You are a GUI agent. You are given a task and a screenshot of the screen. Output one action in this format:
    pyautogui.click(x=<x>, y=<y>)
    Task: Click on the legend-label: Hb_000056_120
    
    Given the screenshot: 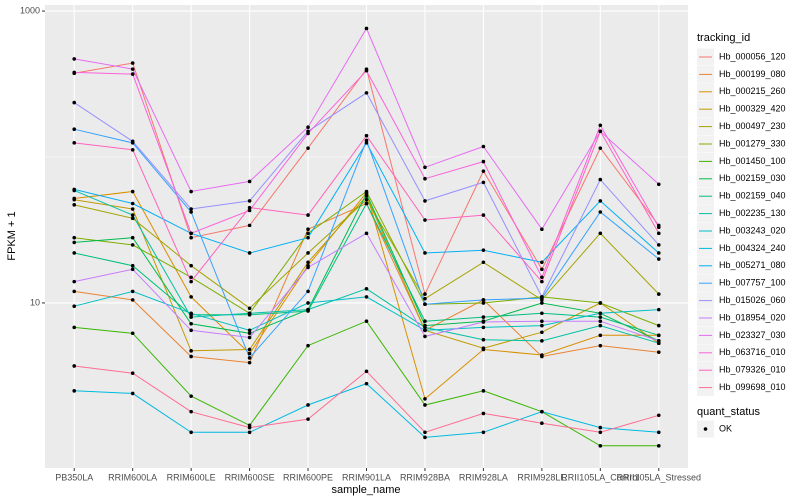 What is the action you would take?
    pyautogui.click(x=752, y=56)
    